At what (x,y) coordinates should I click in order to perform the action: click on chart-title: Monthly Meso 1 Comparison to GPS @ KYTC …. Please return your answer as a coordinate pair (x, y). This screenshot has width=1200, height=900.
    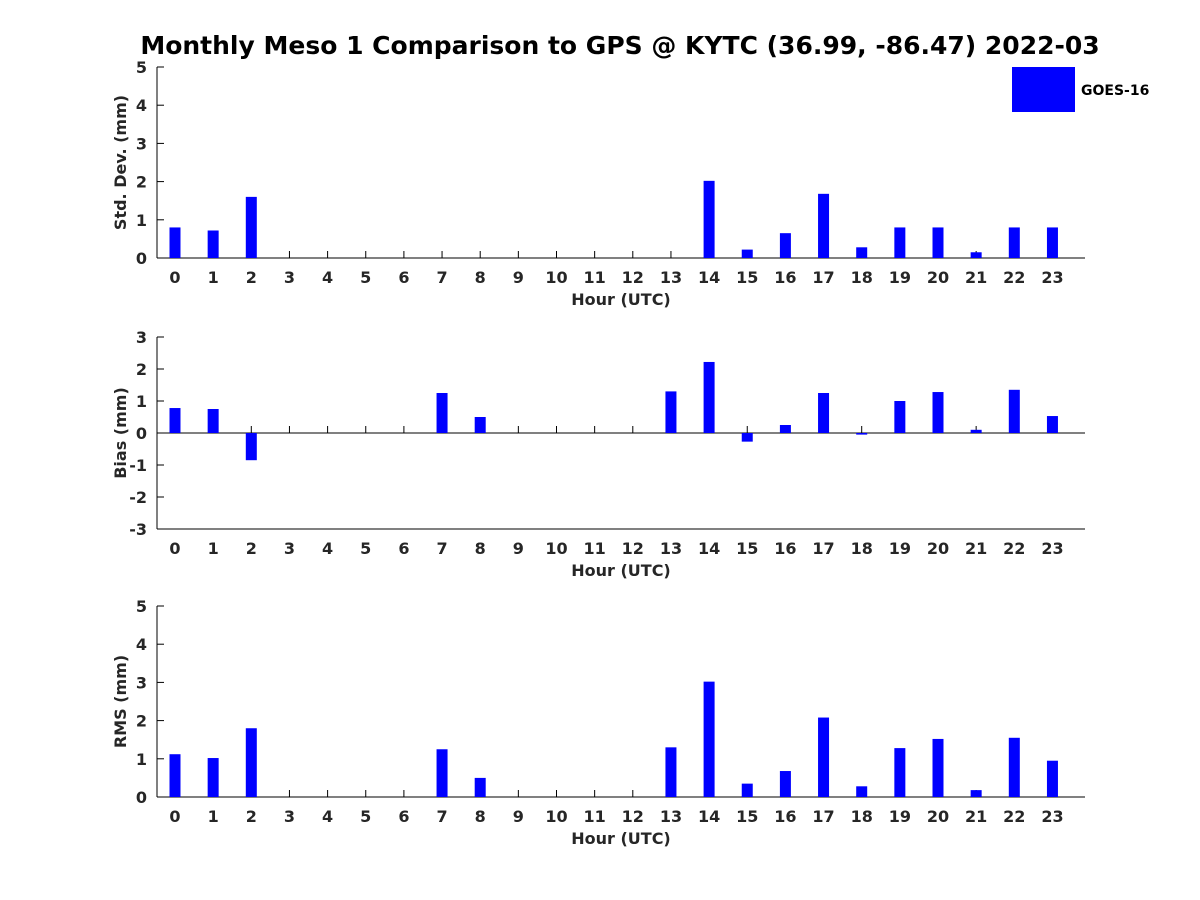
    Looking at the image, I should click on (619, 45).